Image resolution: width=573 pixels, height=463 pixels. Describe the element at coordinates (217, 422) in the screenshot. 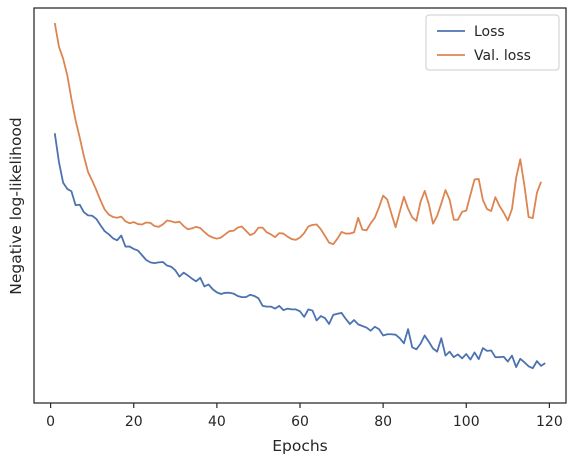

I see `x-tick-label: 40` at that location.